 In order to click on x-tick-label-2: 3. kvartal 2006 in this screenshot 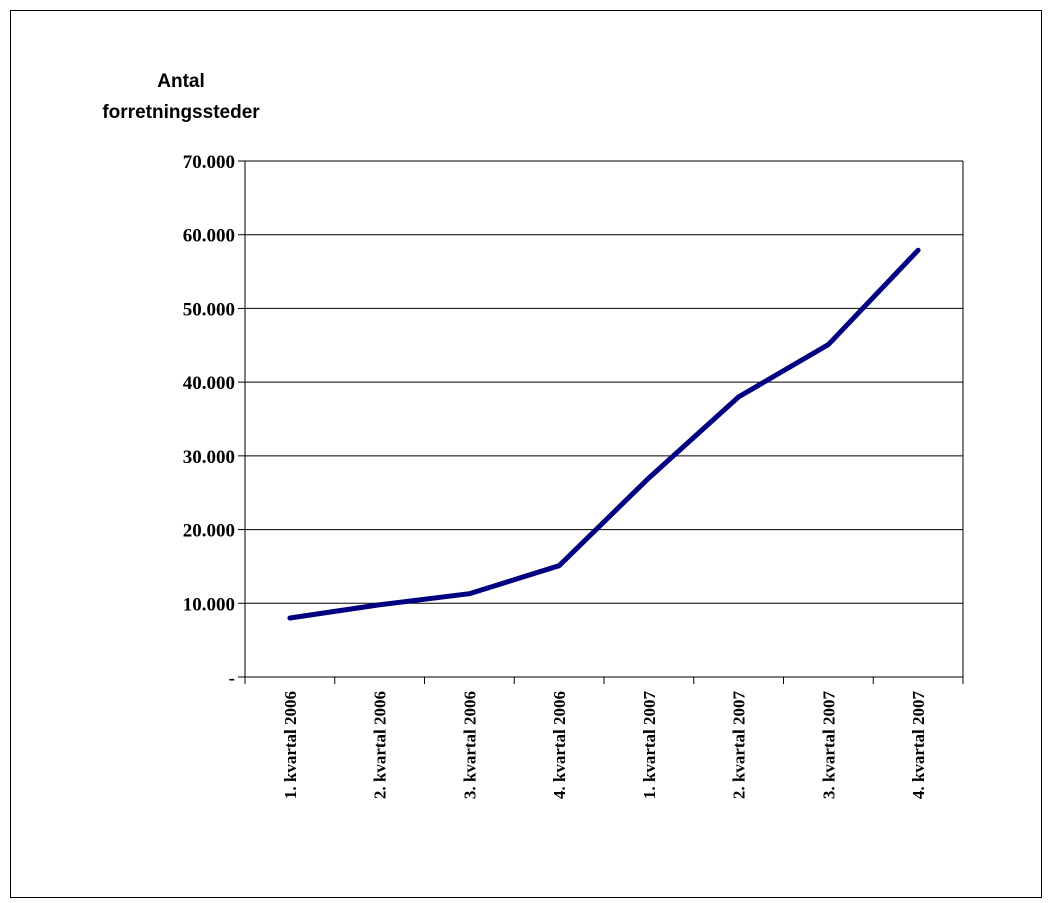, I will do `click(469, 745)`.